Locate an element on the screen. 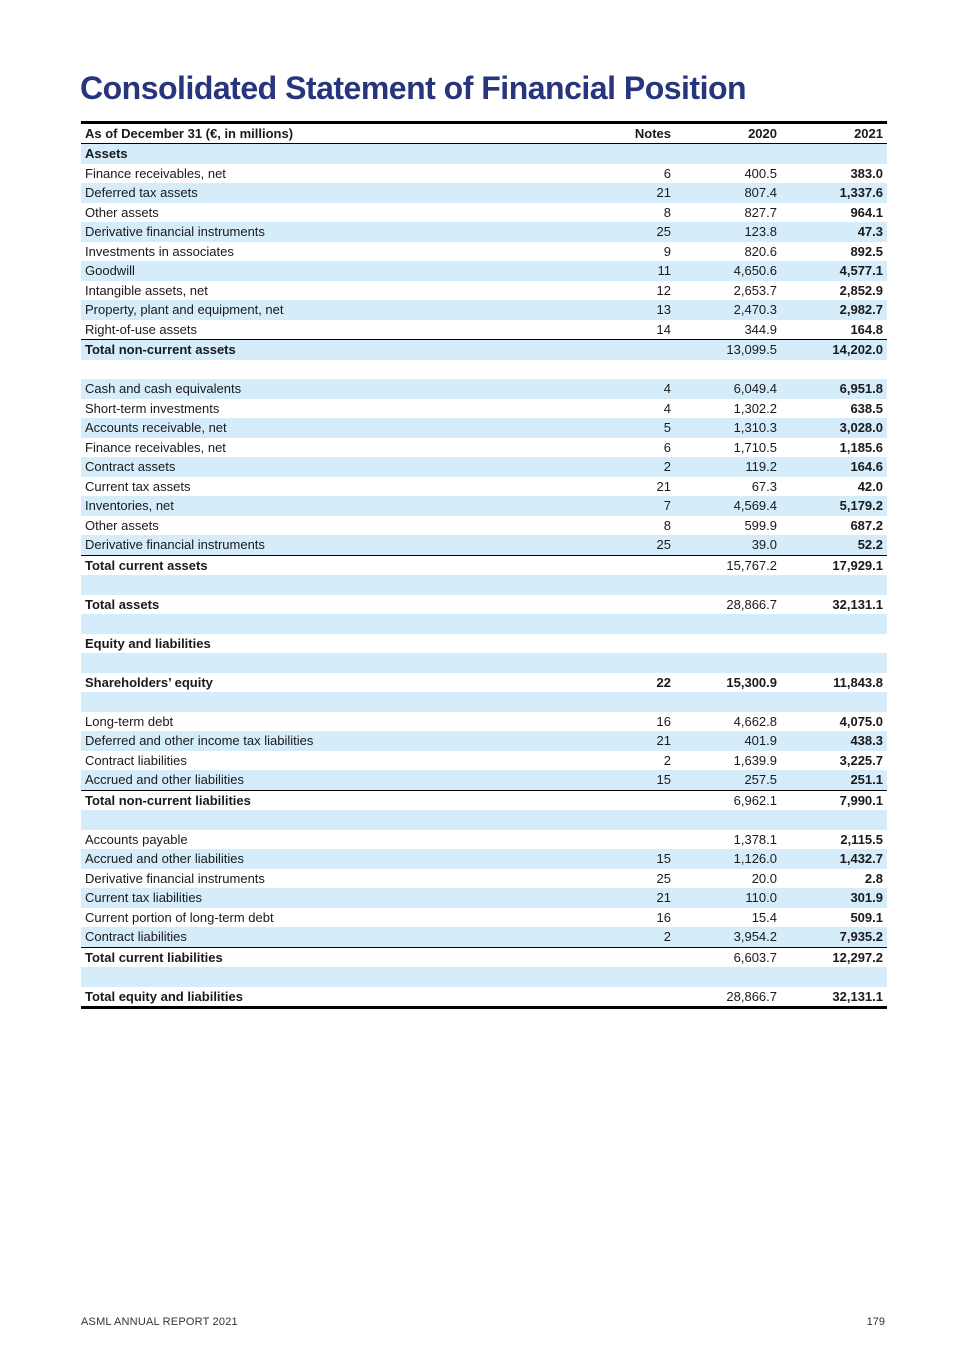 This screenshot has width=965, height=1365. row-value-2020: 15,767.2 is located at coordinates (728, 564).